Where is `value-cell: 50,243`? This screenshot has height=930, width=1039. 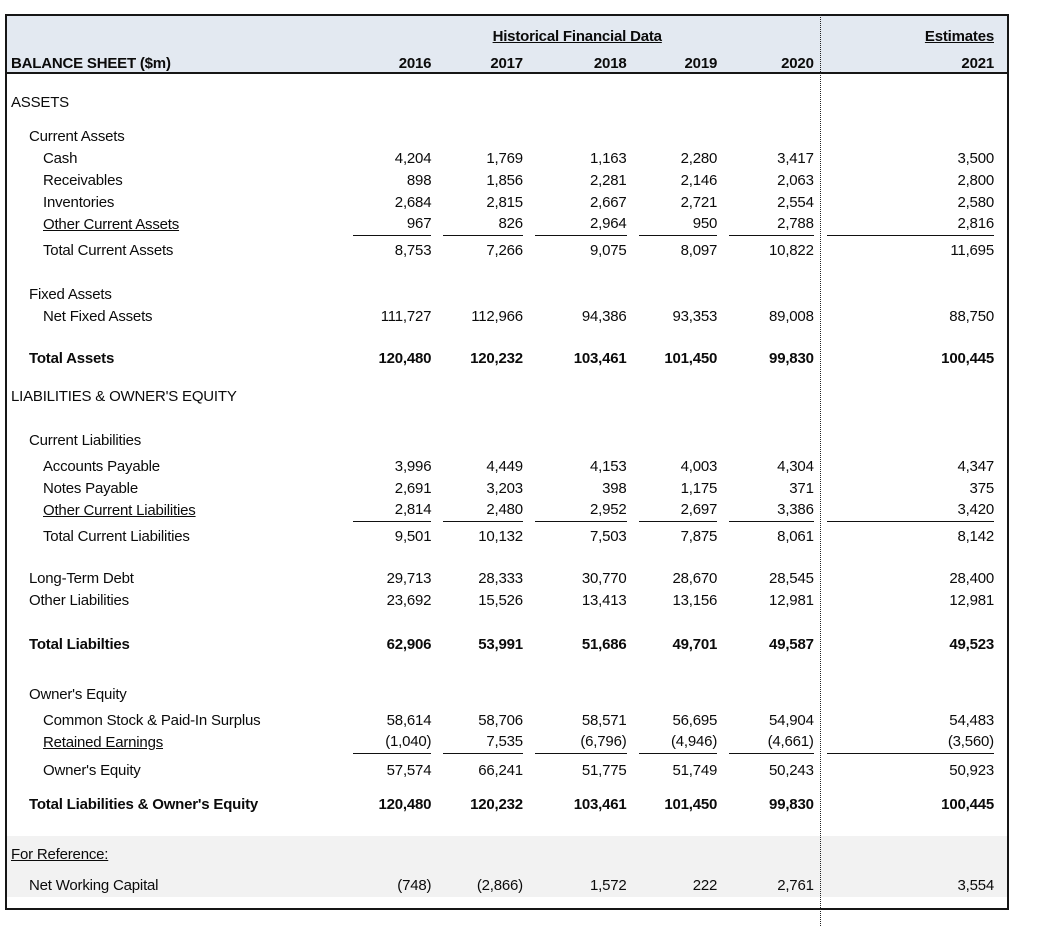
value-cell: 50,243 is located at coordinates (791, 770).